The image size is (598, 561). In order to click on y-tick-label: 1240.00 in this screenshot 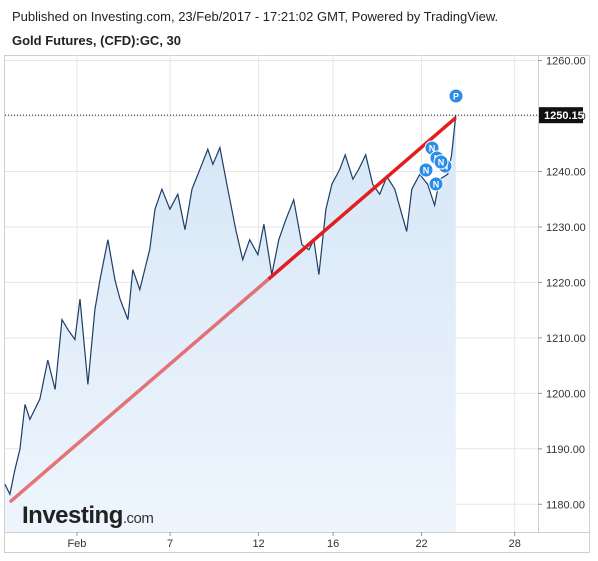, I will do `click(566, 172)`.